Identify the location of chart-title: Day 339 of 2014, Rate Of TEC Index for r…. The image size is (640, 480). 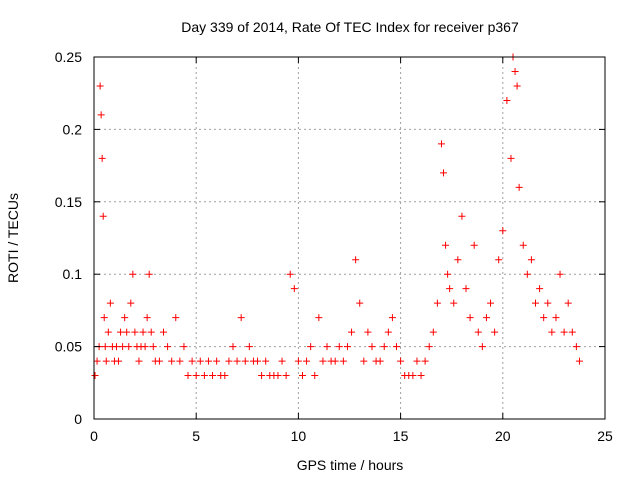
(350, 27).